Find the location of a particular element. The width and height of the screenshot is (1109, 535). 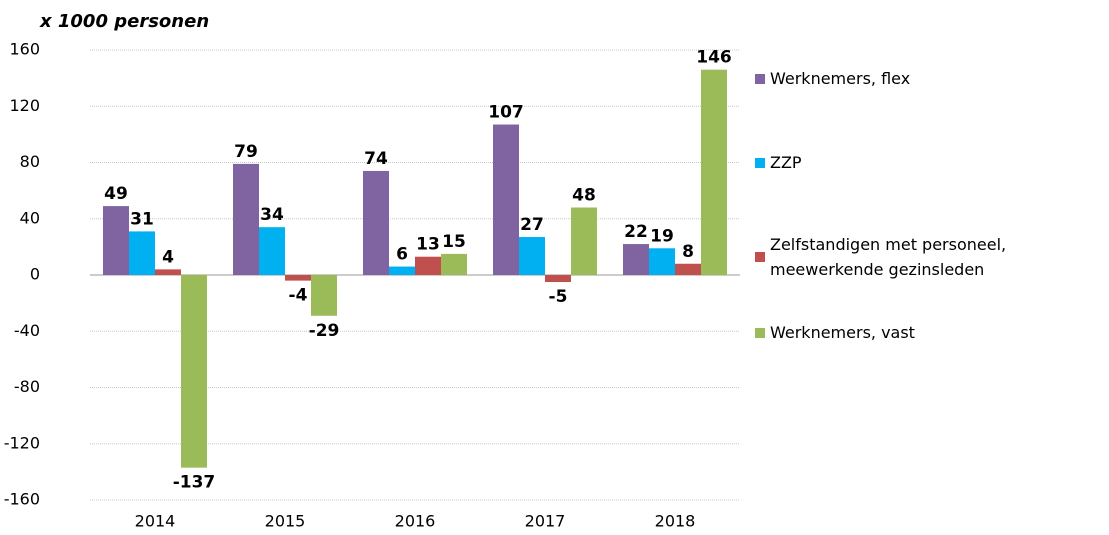

legend-entry: ZZP is located at coordinates (920, 162).